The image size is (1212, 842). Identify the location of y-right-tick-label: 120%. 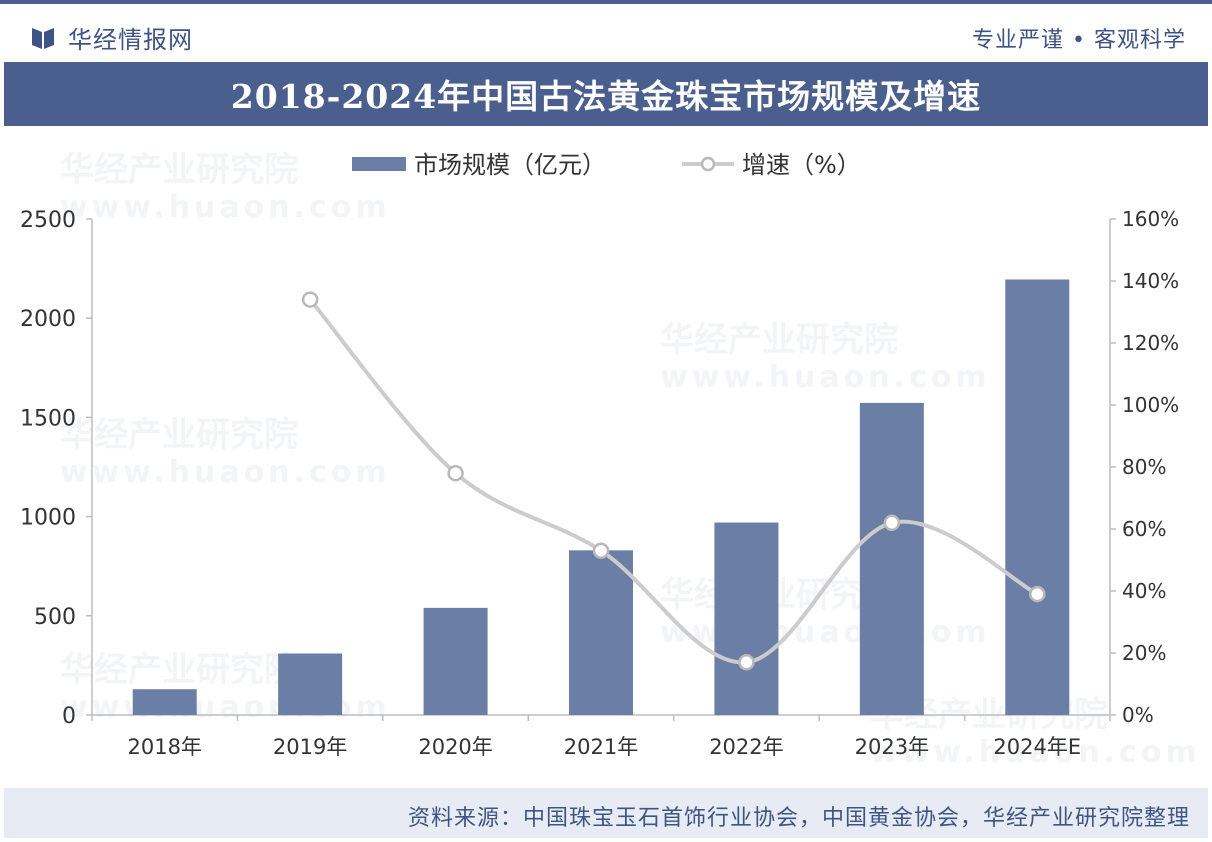
(1150, 343).